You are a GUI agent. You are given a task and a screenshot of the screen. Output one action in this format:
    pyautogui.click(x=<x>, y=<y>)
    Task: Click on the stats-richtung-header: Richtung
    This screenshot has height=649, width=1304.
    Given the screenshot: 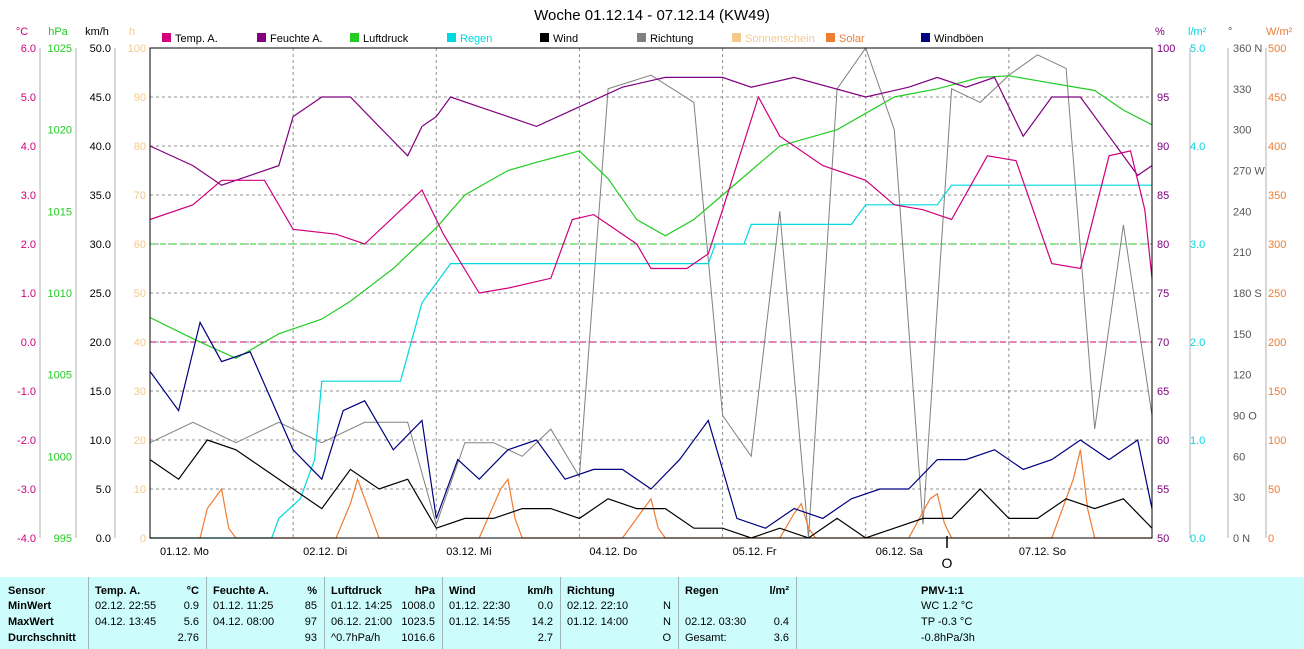 What is the action you would take?
    pyautogui.click(x=591, y=591)
    